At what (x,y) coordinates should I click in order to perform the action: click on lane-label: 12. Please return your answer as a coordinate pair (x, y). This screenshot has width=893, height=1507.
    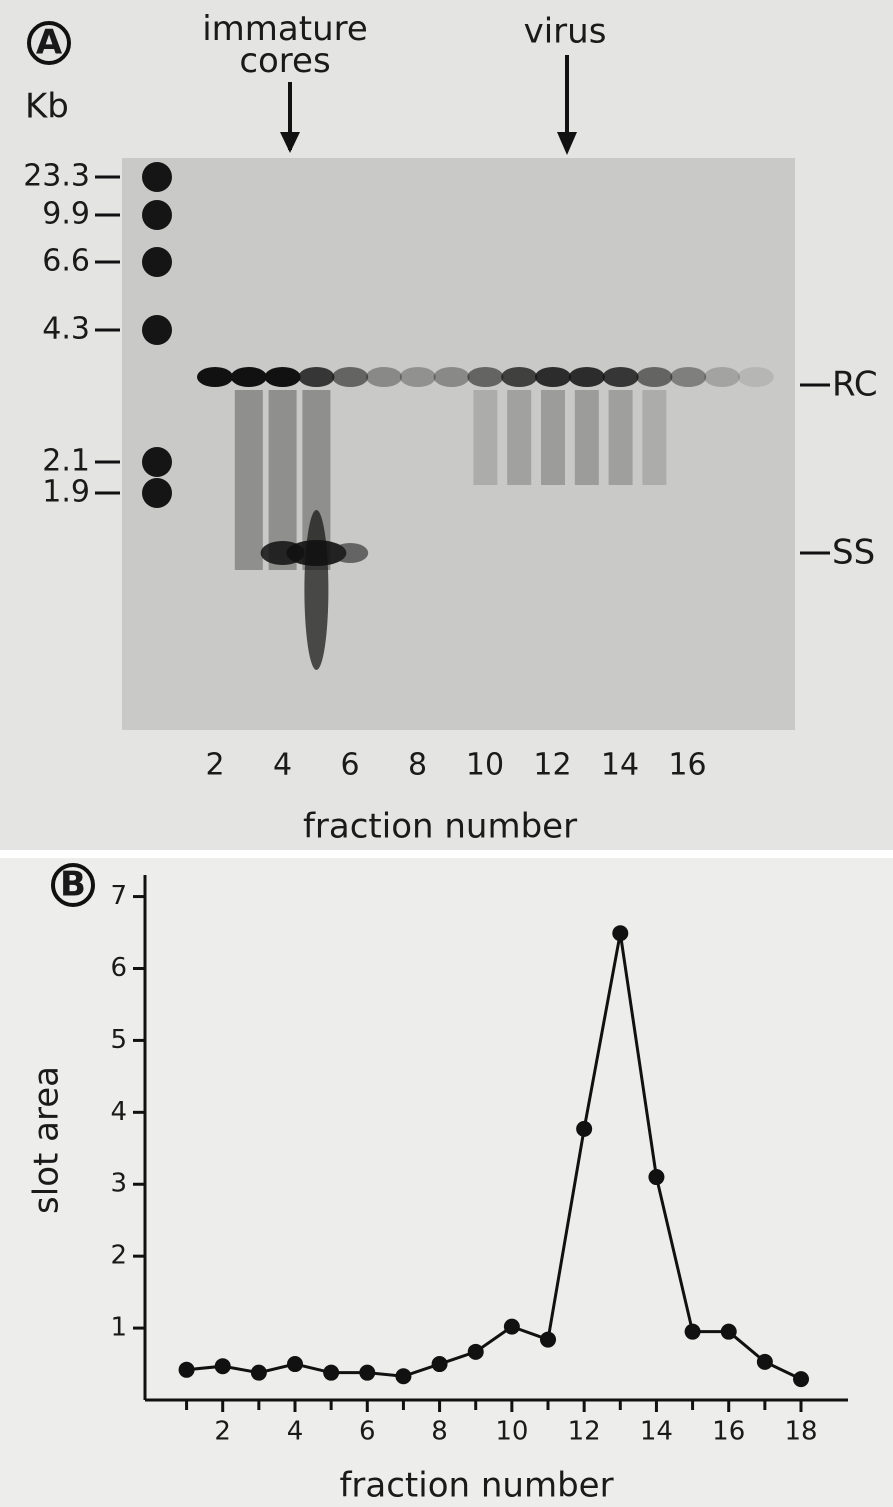
    Looking at the image, I should click on (552, 765).